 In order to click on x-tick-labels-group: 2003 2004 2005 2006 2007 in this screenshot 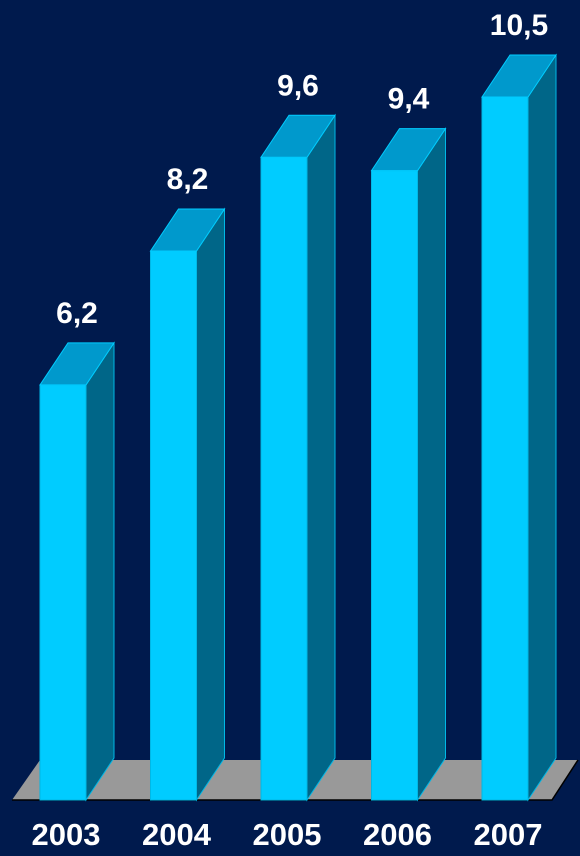, I will do `click(287, 834)`.